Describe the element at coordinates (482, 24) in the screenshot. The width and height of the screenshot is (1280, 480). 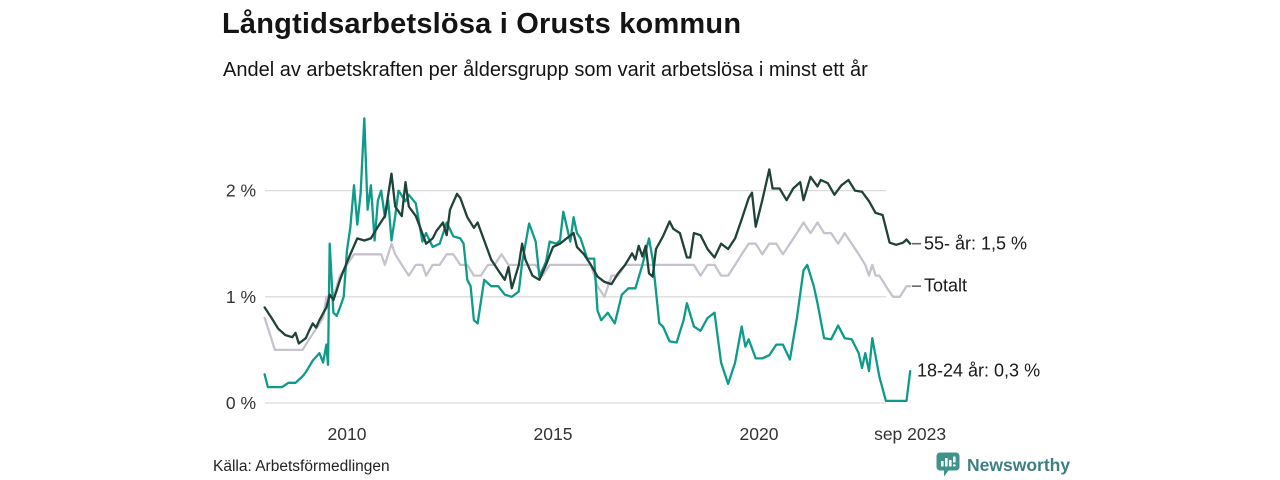
I see `page-title: Långtidsarbetslösa i Orusts kommun` at that location.